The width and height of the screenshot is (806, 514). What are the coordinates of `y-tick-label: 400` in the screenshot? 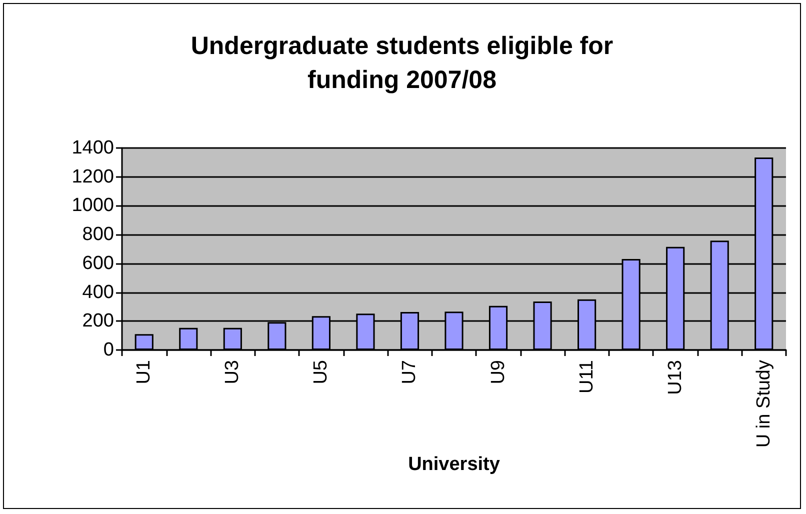 It's located at (98, 292).